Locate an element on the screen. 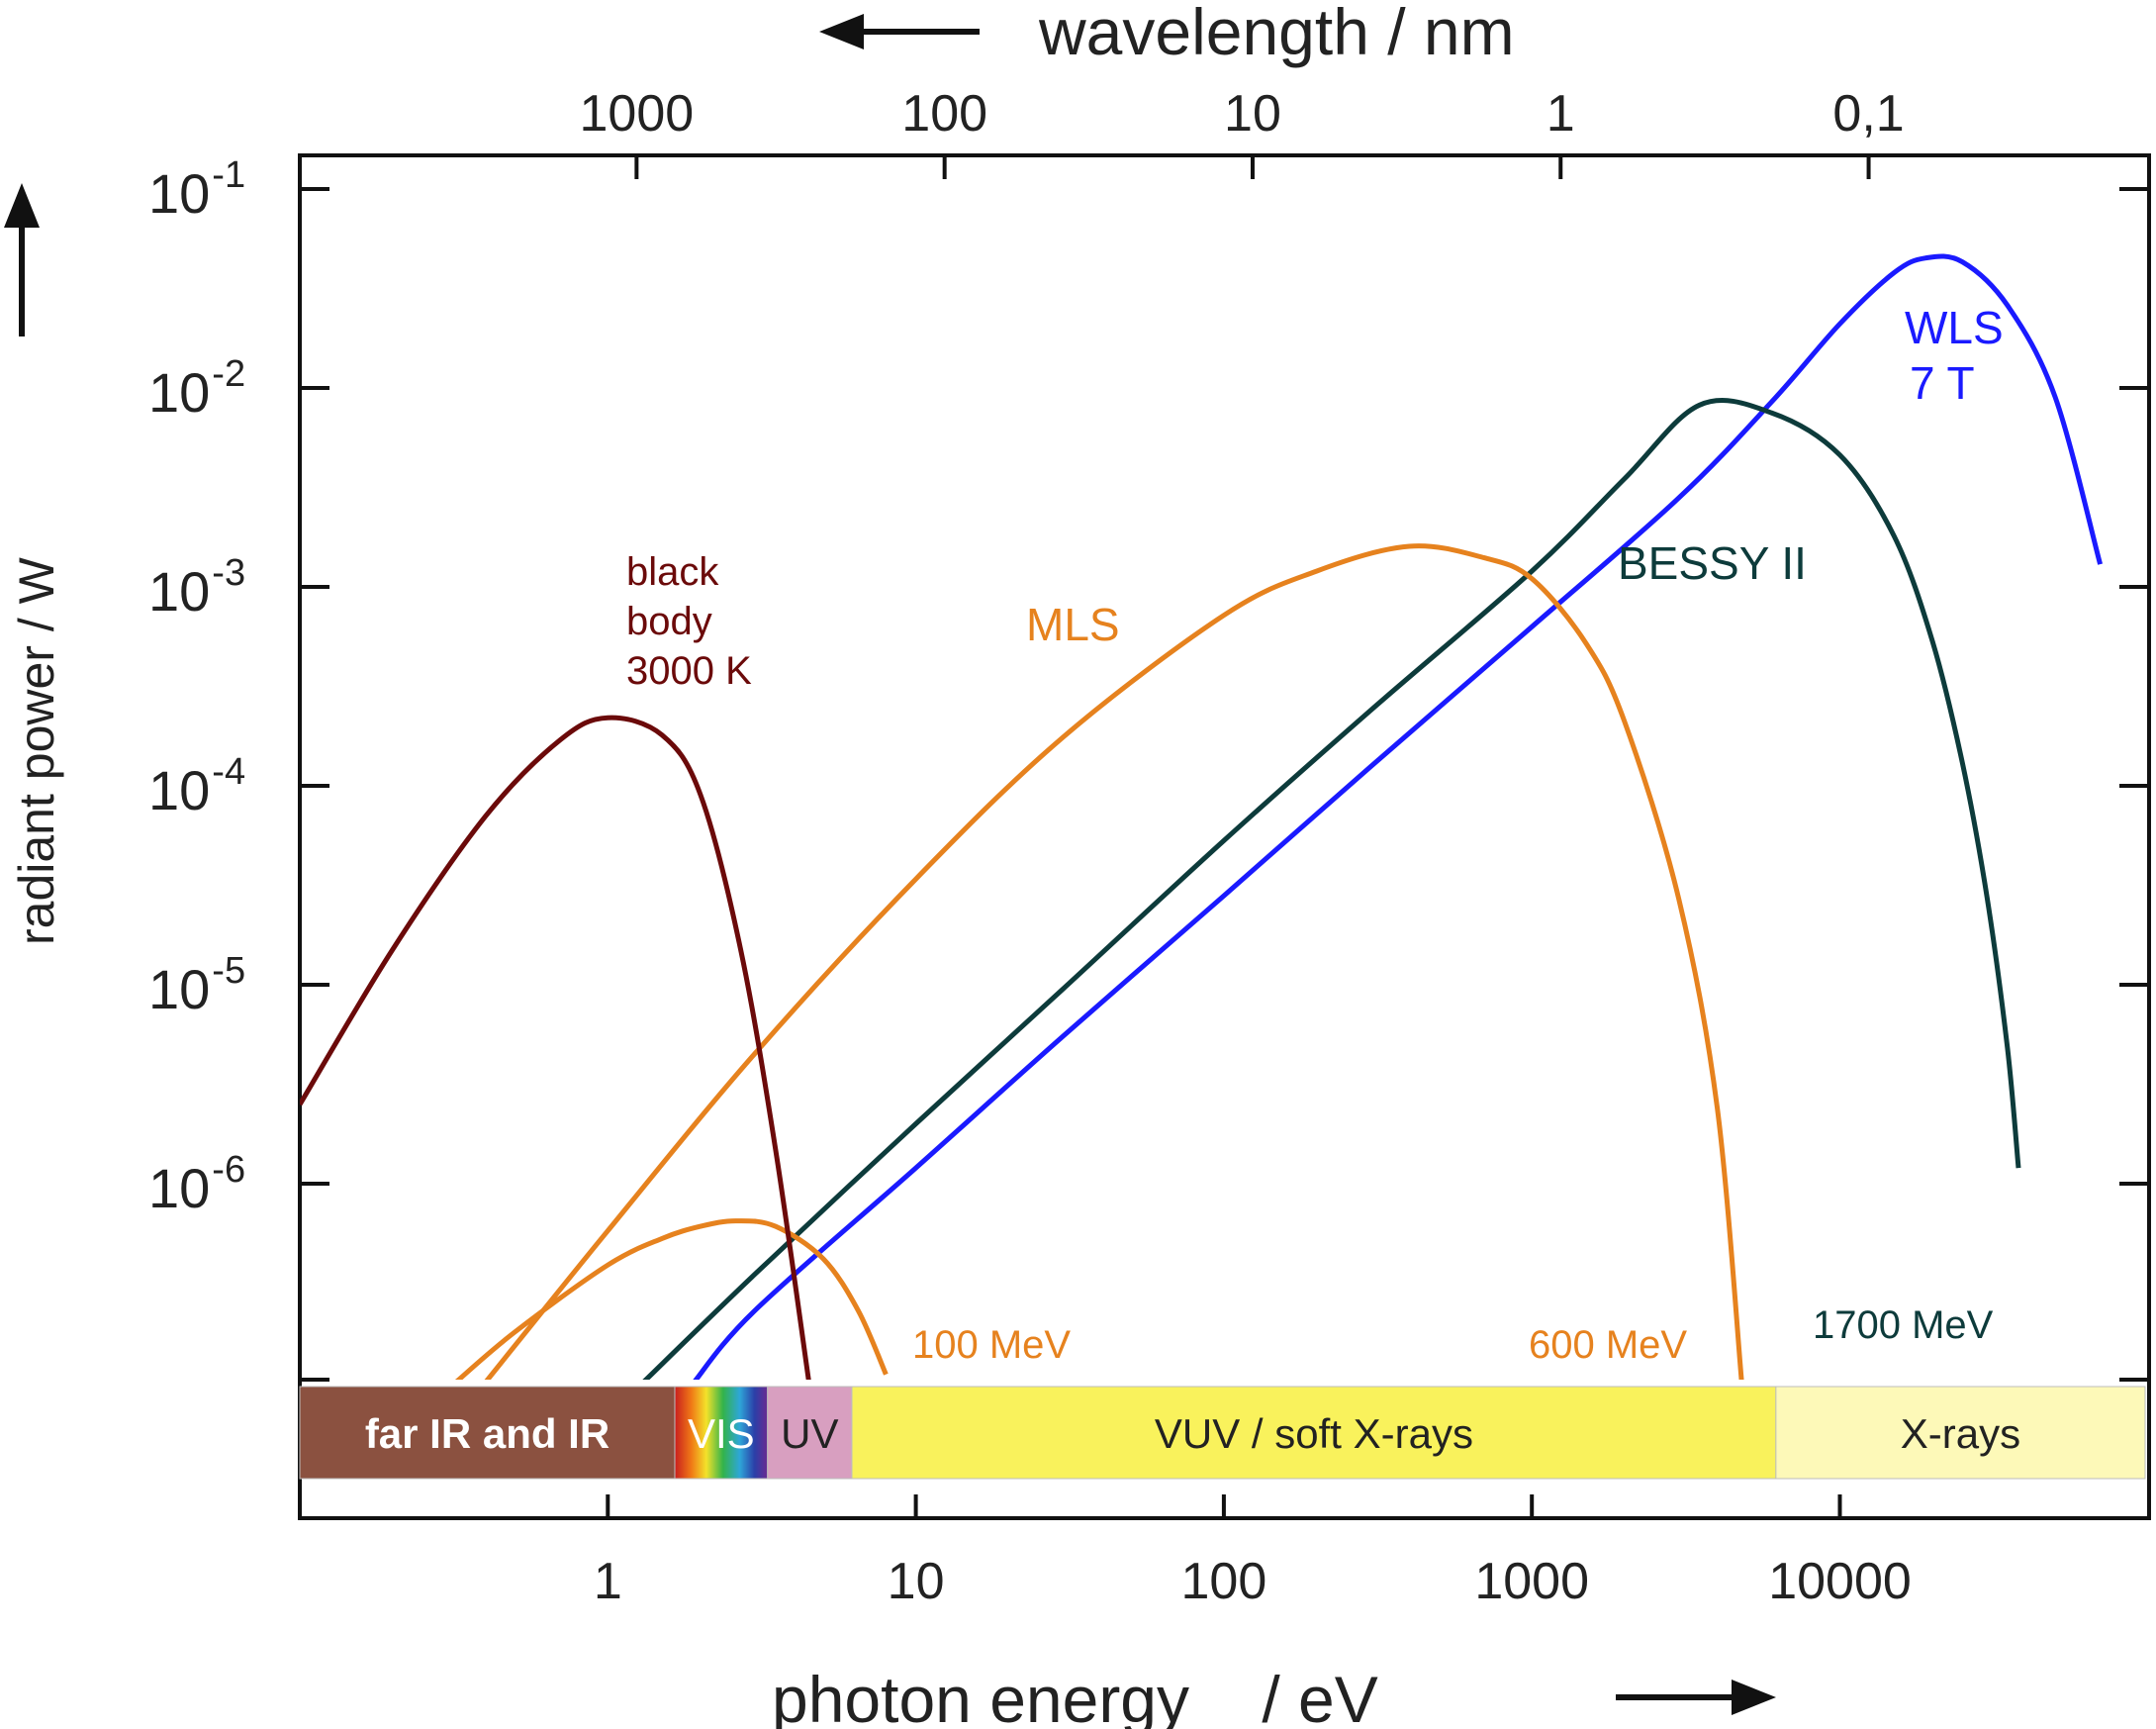 The image size is (2156, 1729). band-label-4: X-rays is located at coordinates (1960, 1433).